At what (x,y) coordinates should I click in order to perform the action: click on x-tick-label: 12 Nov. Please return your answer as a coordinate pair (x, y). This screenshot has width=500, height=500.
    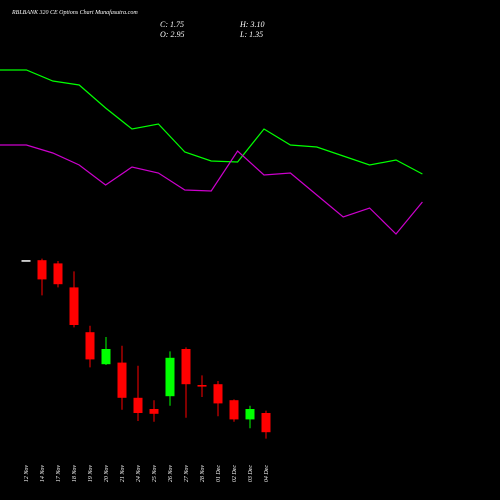
    Looking at the image, I should click on (27, 474).